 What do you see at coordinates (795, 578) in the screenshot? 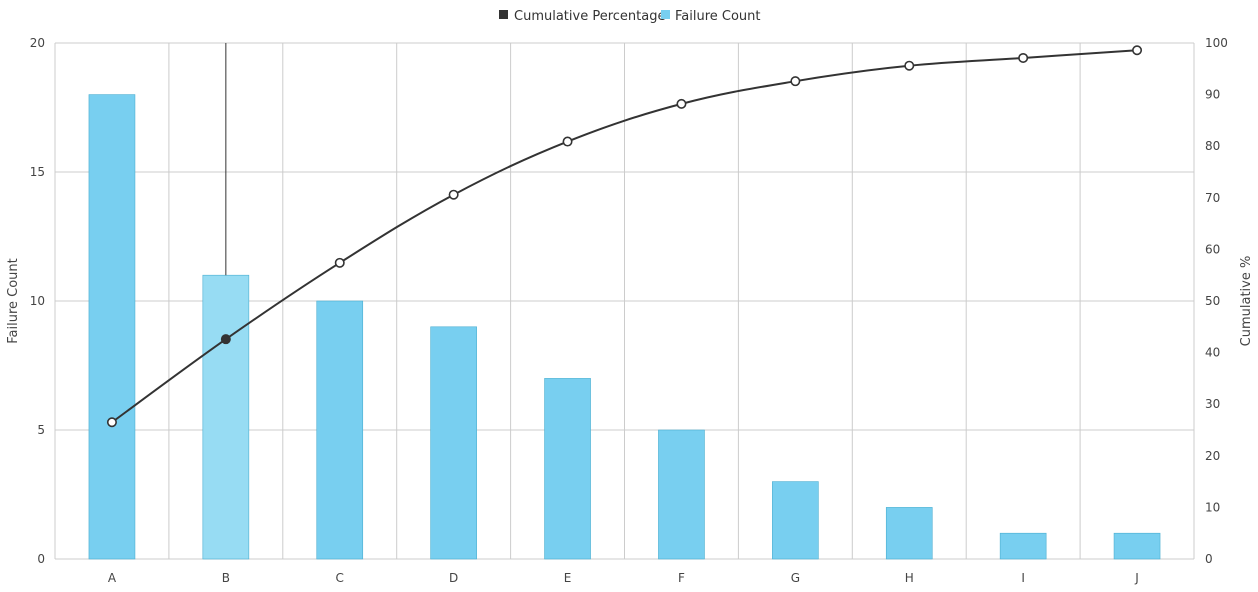
I see `x-tick-label: G` at bounding box center [795, 578].